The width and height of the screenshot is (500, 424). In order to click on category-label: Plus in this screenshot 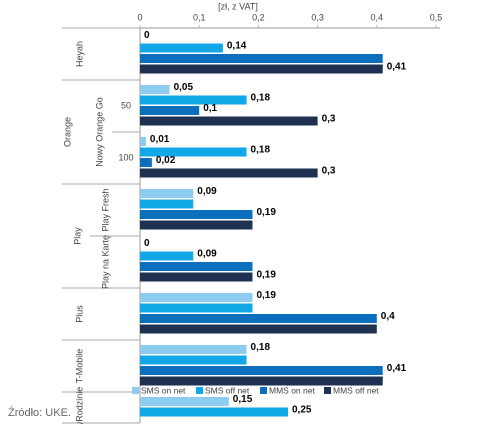, I will do `click(79, 314)`.